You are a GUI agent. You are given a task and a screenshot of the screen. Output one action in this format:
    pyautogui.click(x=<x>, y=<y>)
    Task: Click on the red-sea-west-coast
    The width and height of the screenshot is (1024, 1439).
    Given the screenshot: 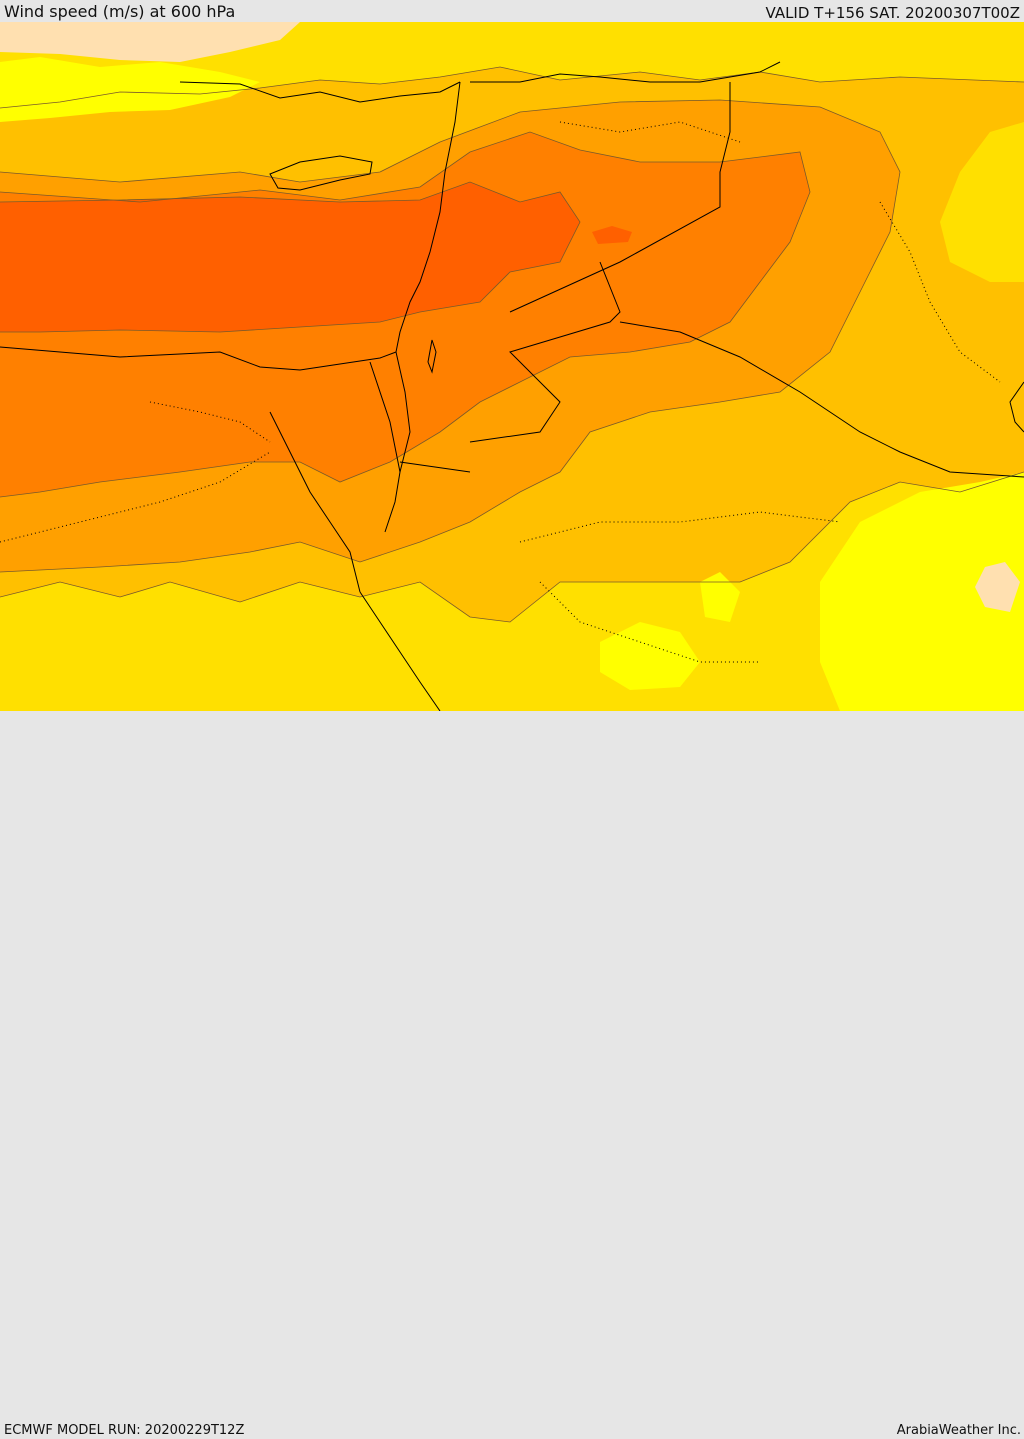 What is the action you would take?
    pyautogui.click(x=400, y=651)
    